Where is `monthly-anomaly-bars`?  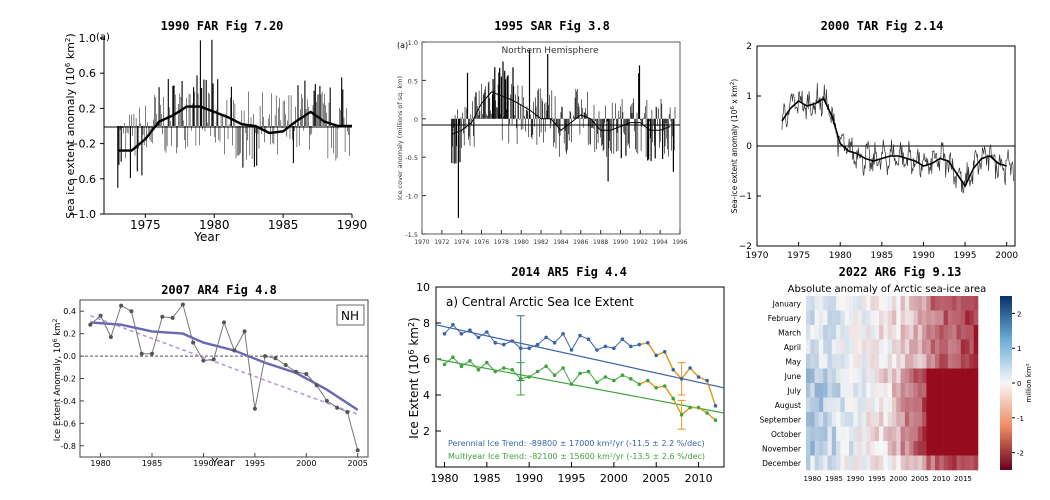 monthly-anomaly-bars is located at coordinates (233, 113).